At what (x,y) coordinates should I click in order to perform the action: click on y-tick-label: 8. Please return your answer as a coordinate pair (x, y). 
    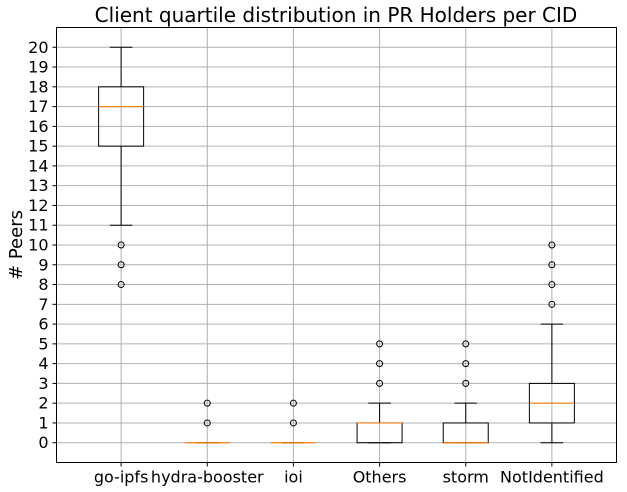
    Looking at the image, I should click on (43, 284).